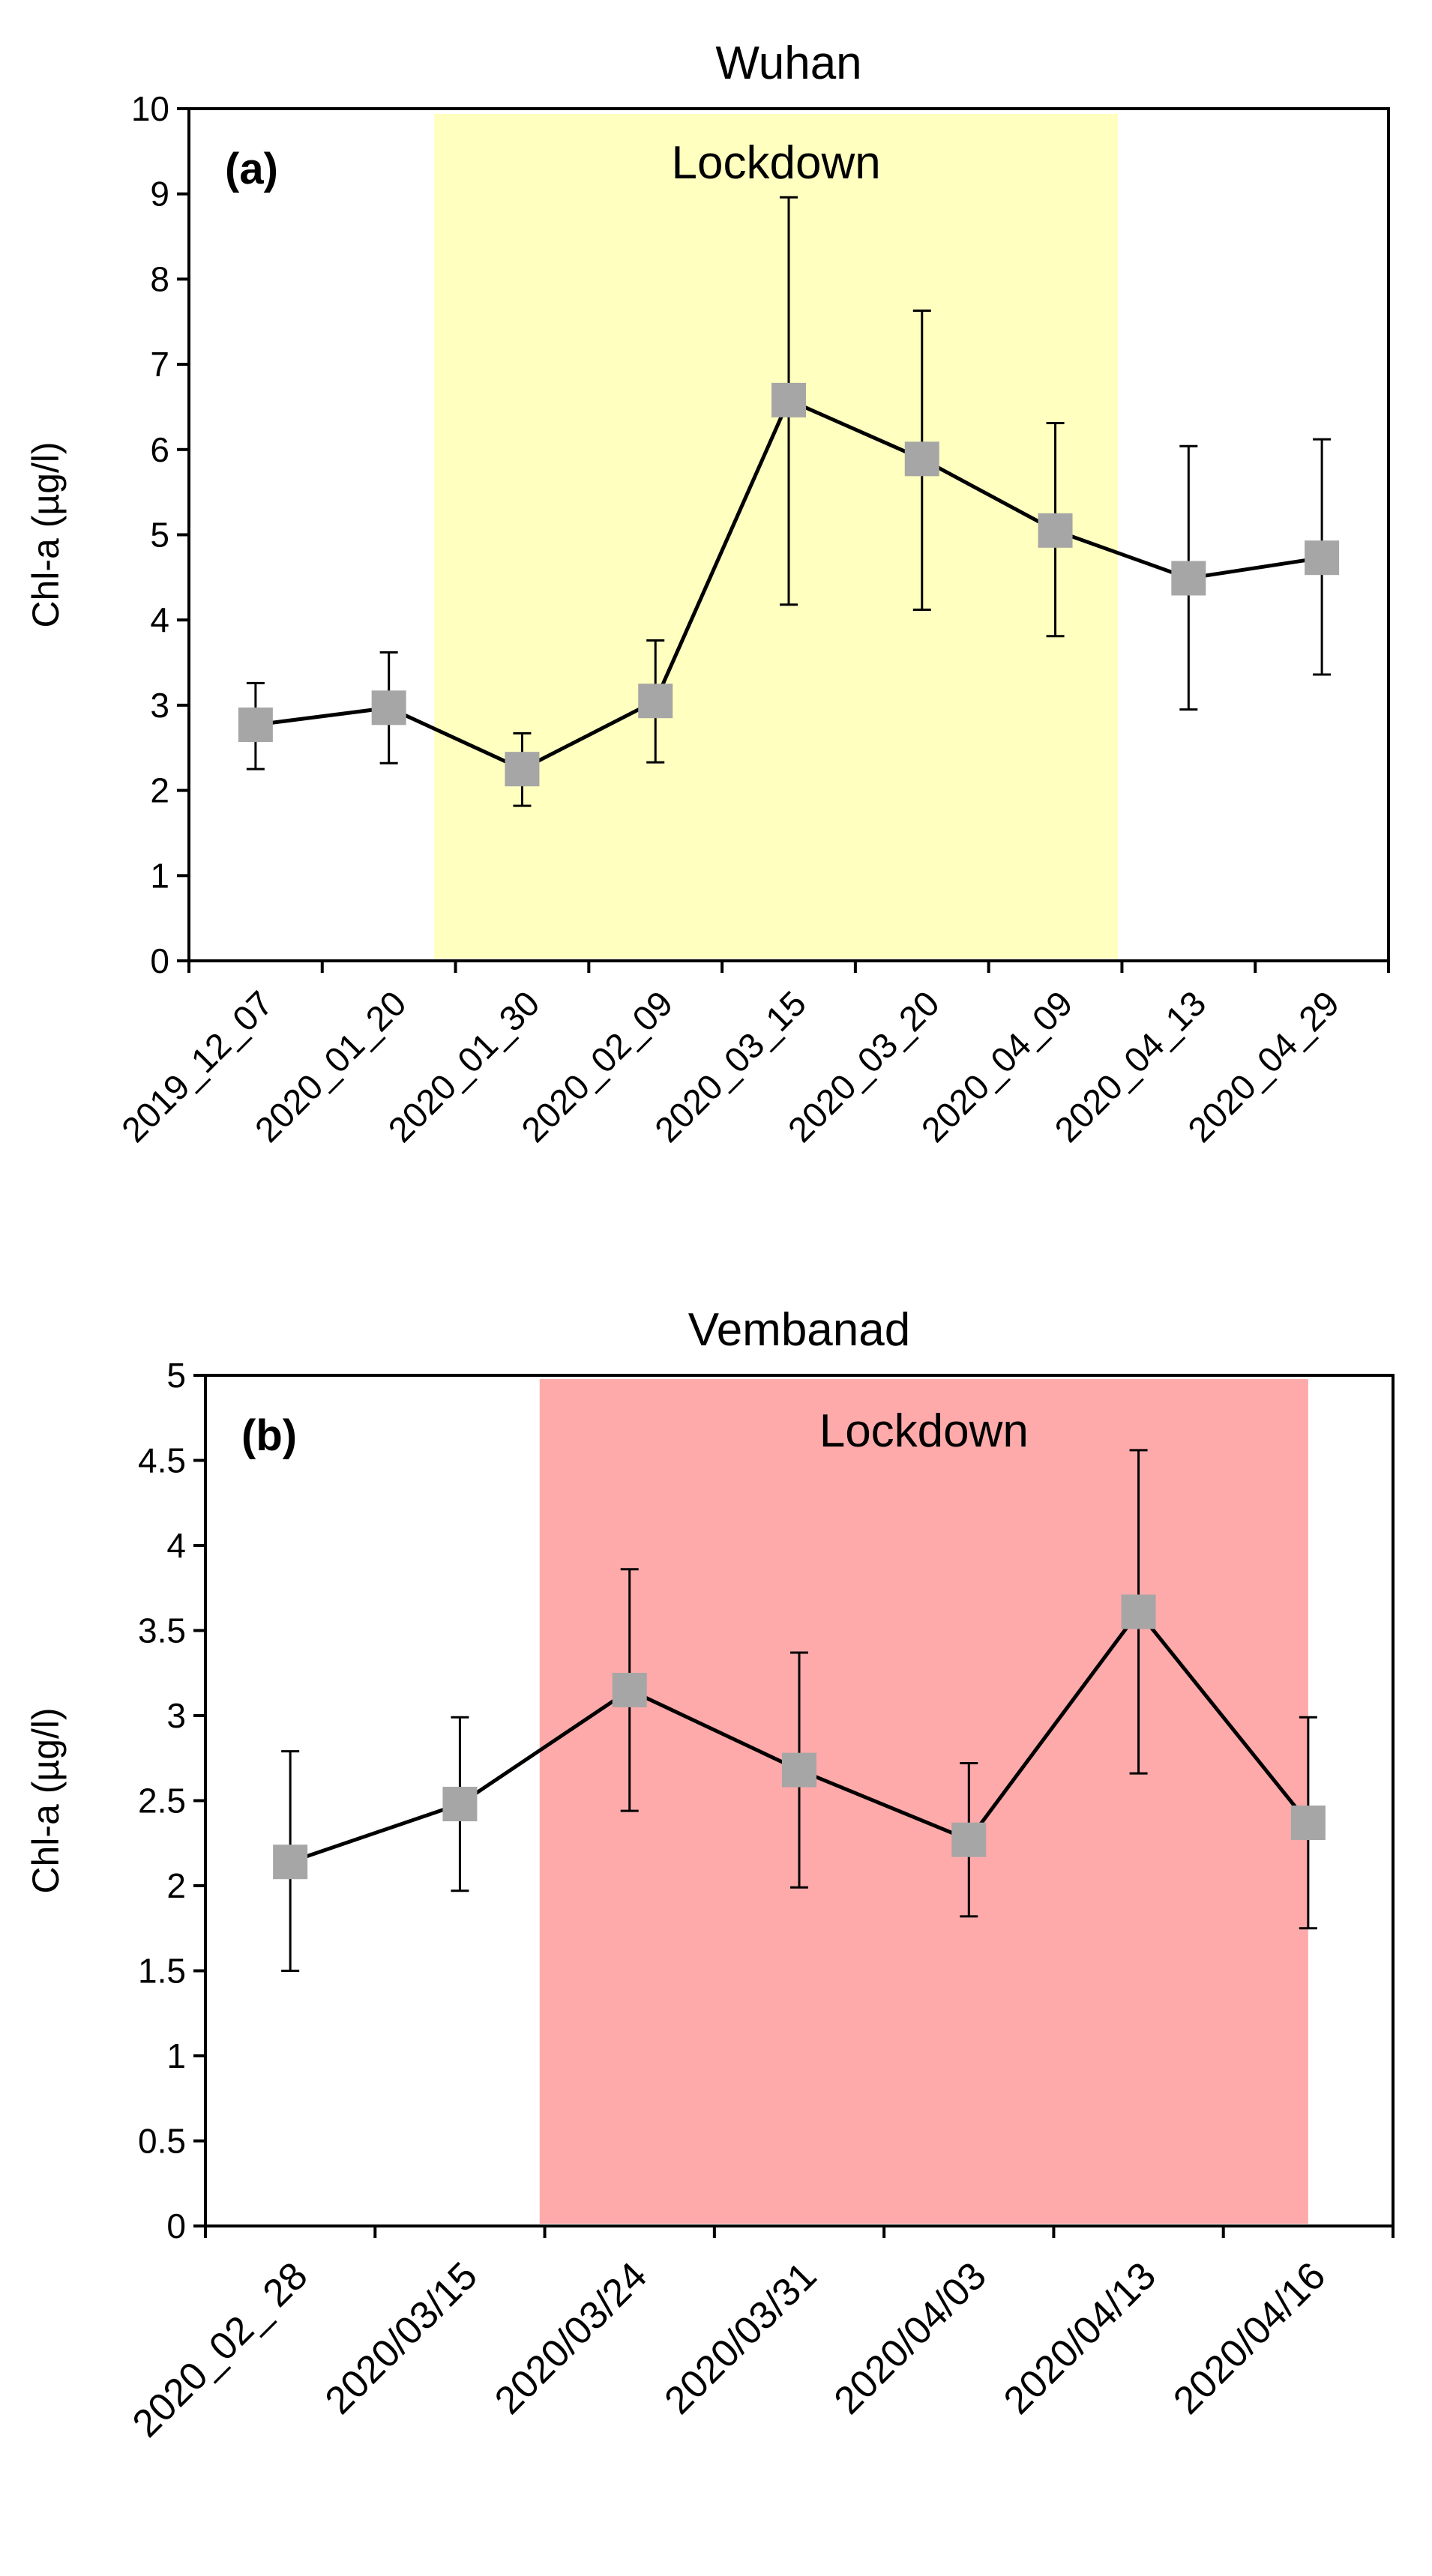 This screenshot has height=2576, width=1432. What do you see at coordinates (910, 2338) in the screenshot?
I see `x-tick-label: 2020/04/03` at bounding box center [910, 2338].